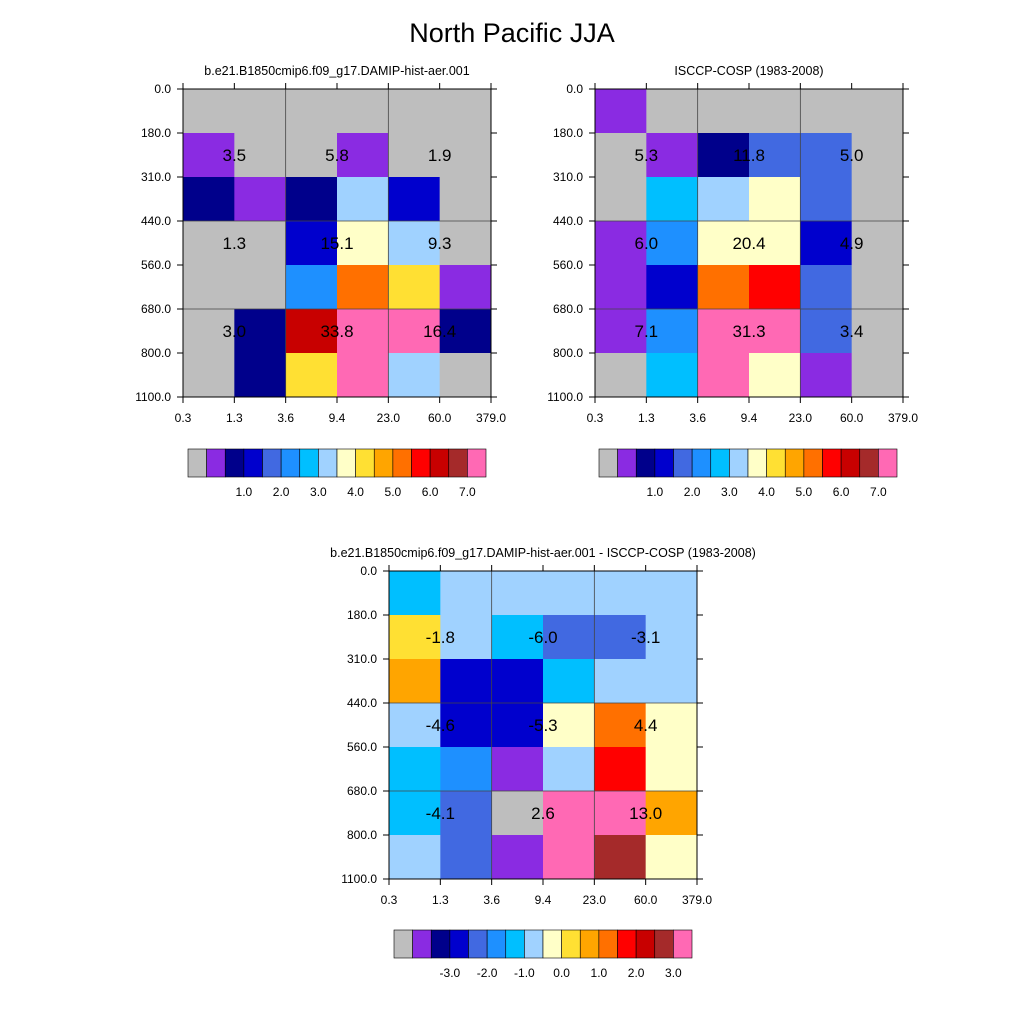 The height and width of the screenshot is (1024, 1024). What do you see at coordinates (362, 791) in the screenshot?
I see `y-tick-label: 680.0` at bounding box center [362, 791].